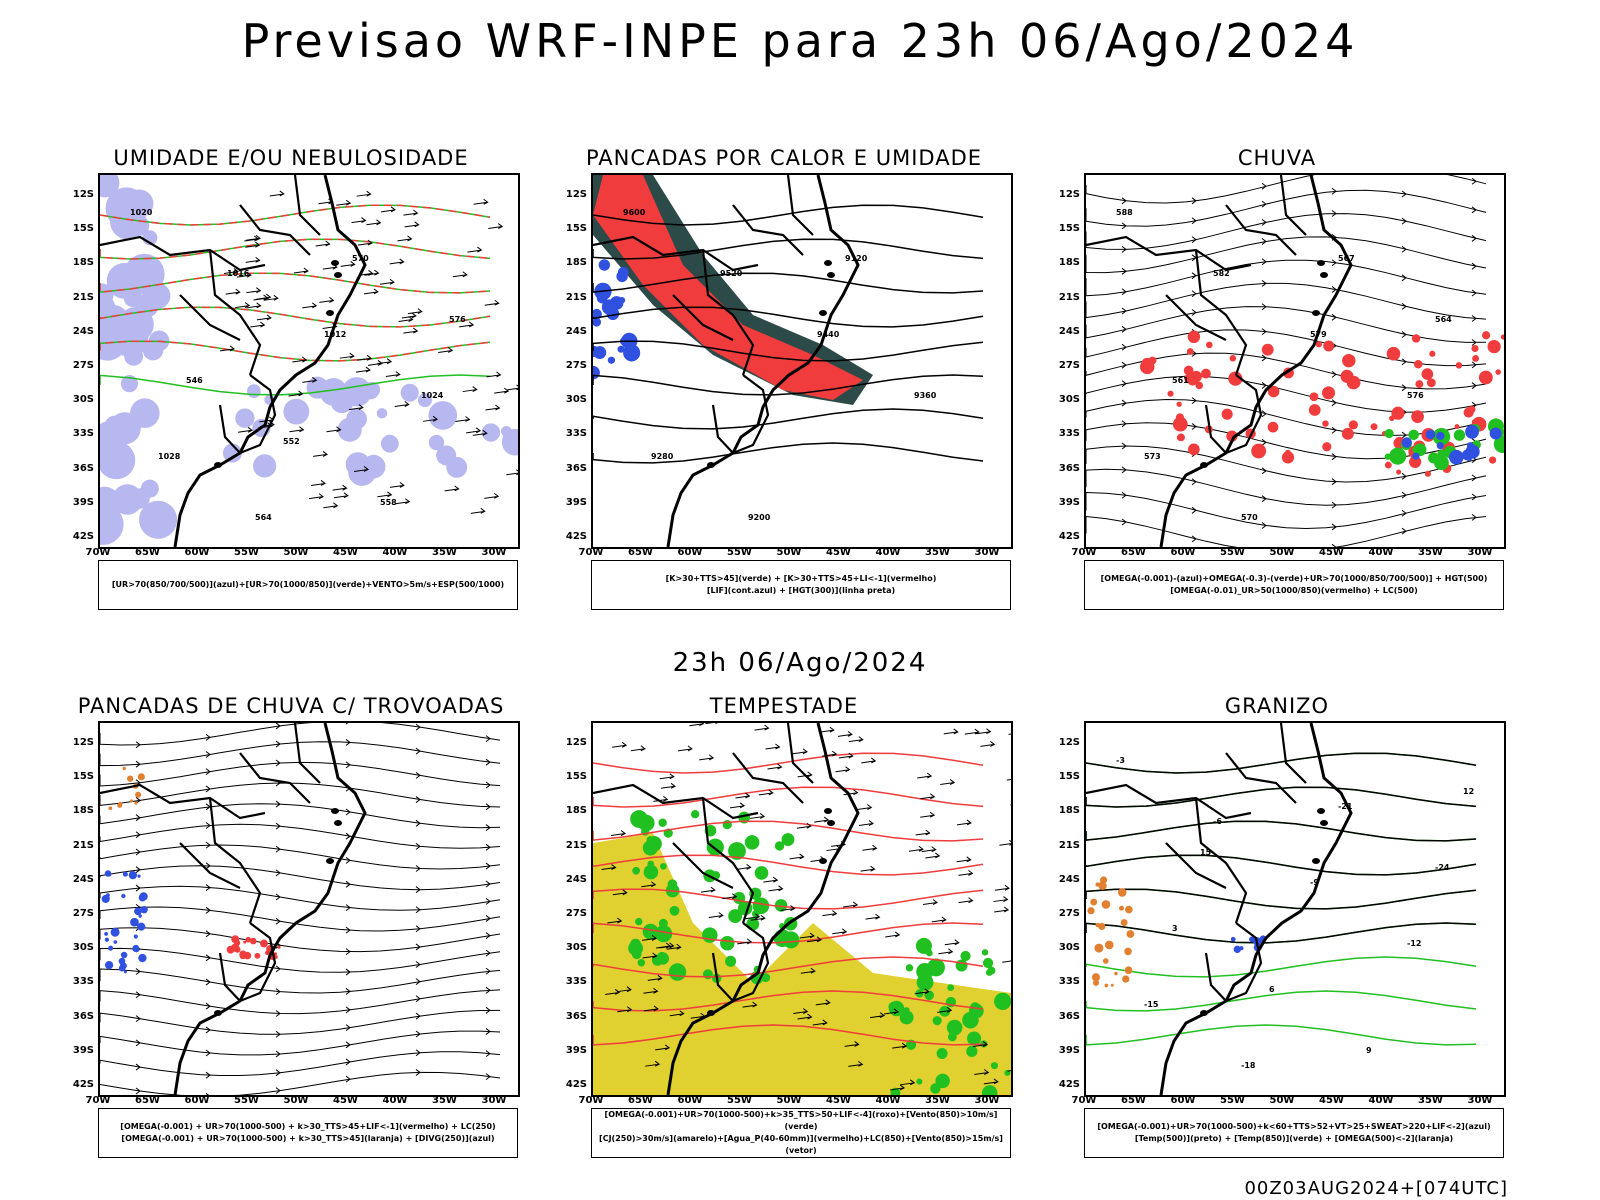 The width and height of the screenshot is (1600, 1200). I want to click on contour-label: 15, so click(1206, 852).